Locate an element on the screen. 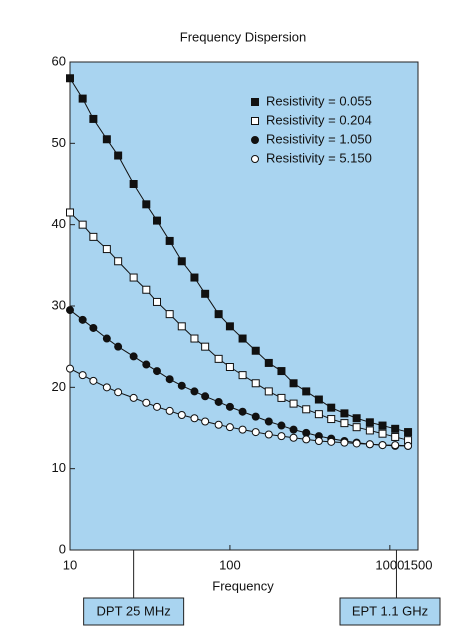 This screenshot has width=453, height=638. y-tick-label: 50 is located at coordinates (59, 142).